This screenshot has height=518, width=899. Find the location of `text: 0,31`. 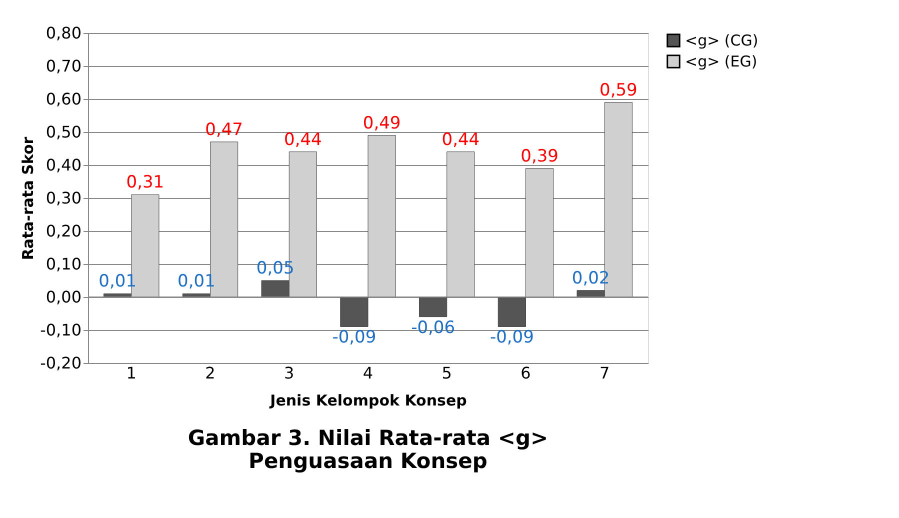

text: 0,31 is located at coordinates (145, 182).